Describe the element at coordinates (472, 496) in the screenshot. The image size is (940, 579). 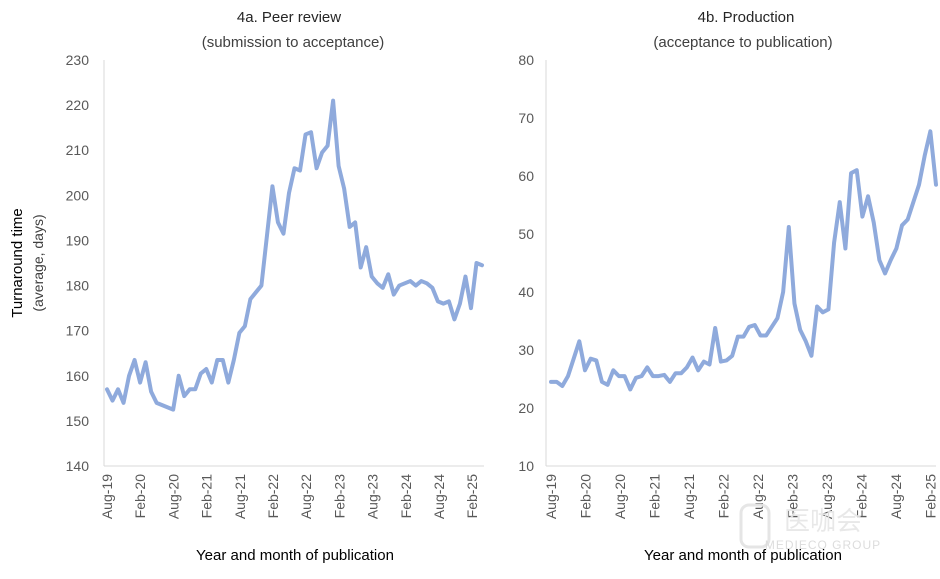
I see `x-tick-label-peer-review-11: Feb-25` at that location.